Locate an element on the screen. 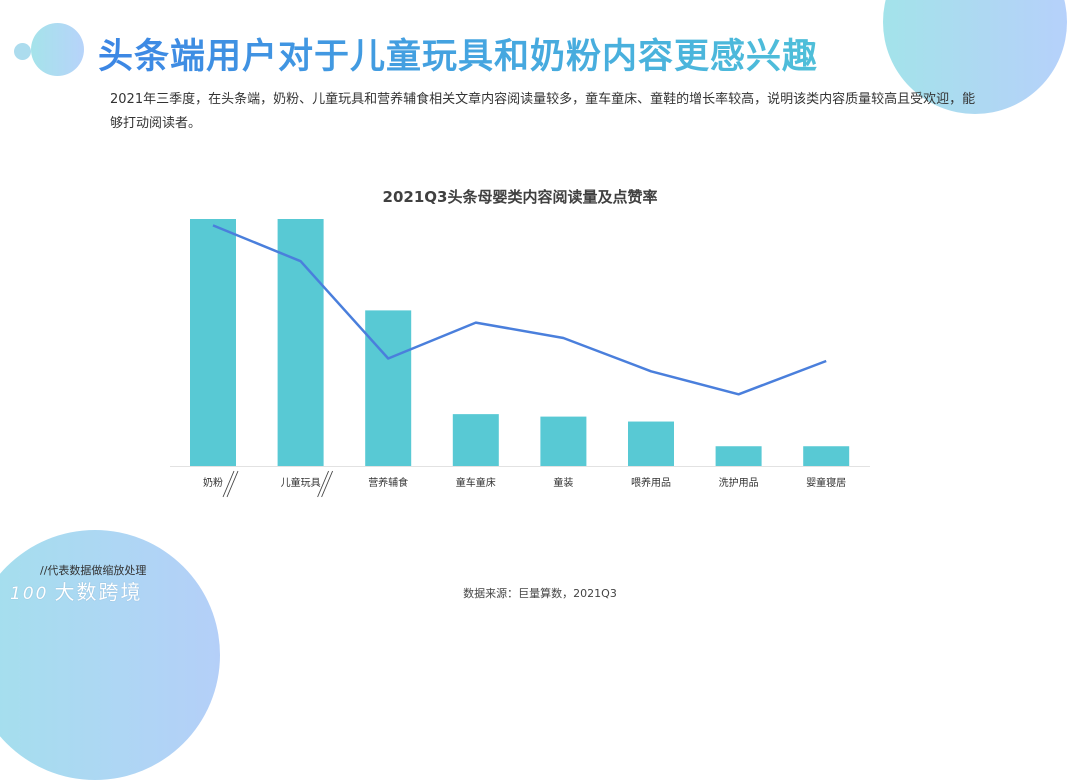 The height and width of the screenshot is (780, 1080). chart-title: 2021Q3头条母婴类内容阅读量及点赞率 is located at coordinates (520, 197).